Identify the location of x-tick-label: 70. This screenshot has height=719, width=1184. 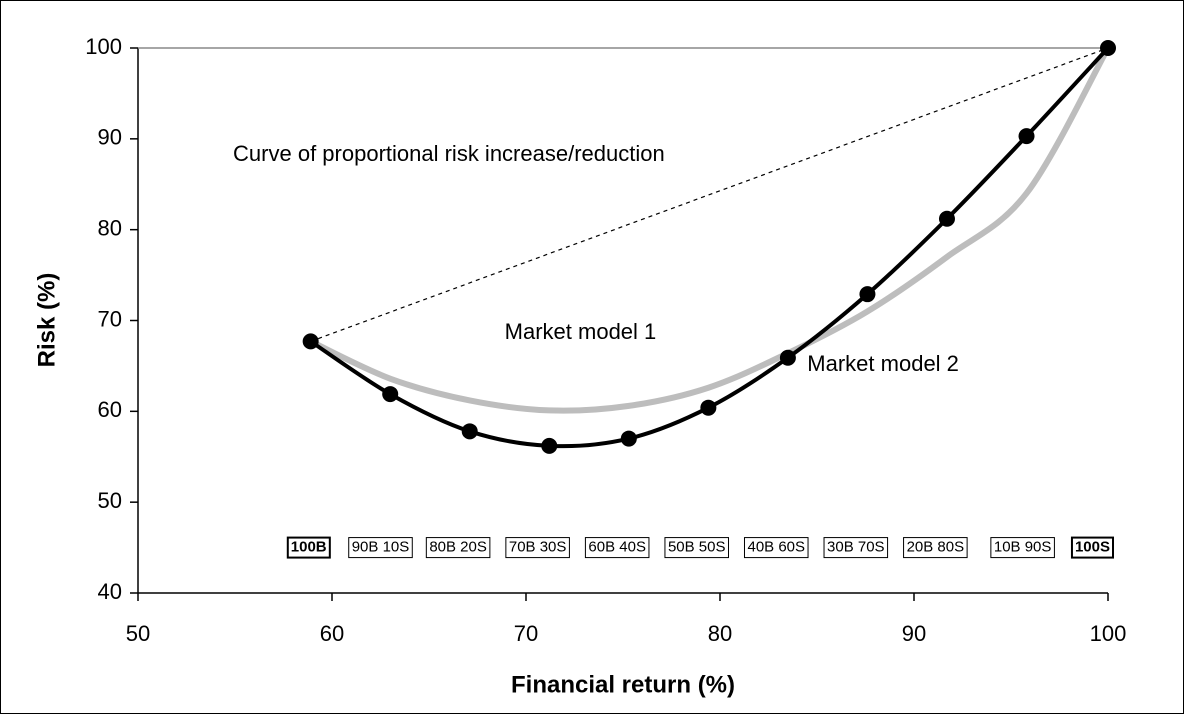
(526, 633).